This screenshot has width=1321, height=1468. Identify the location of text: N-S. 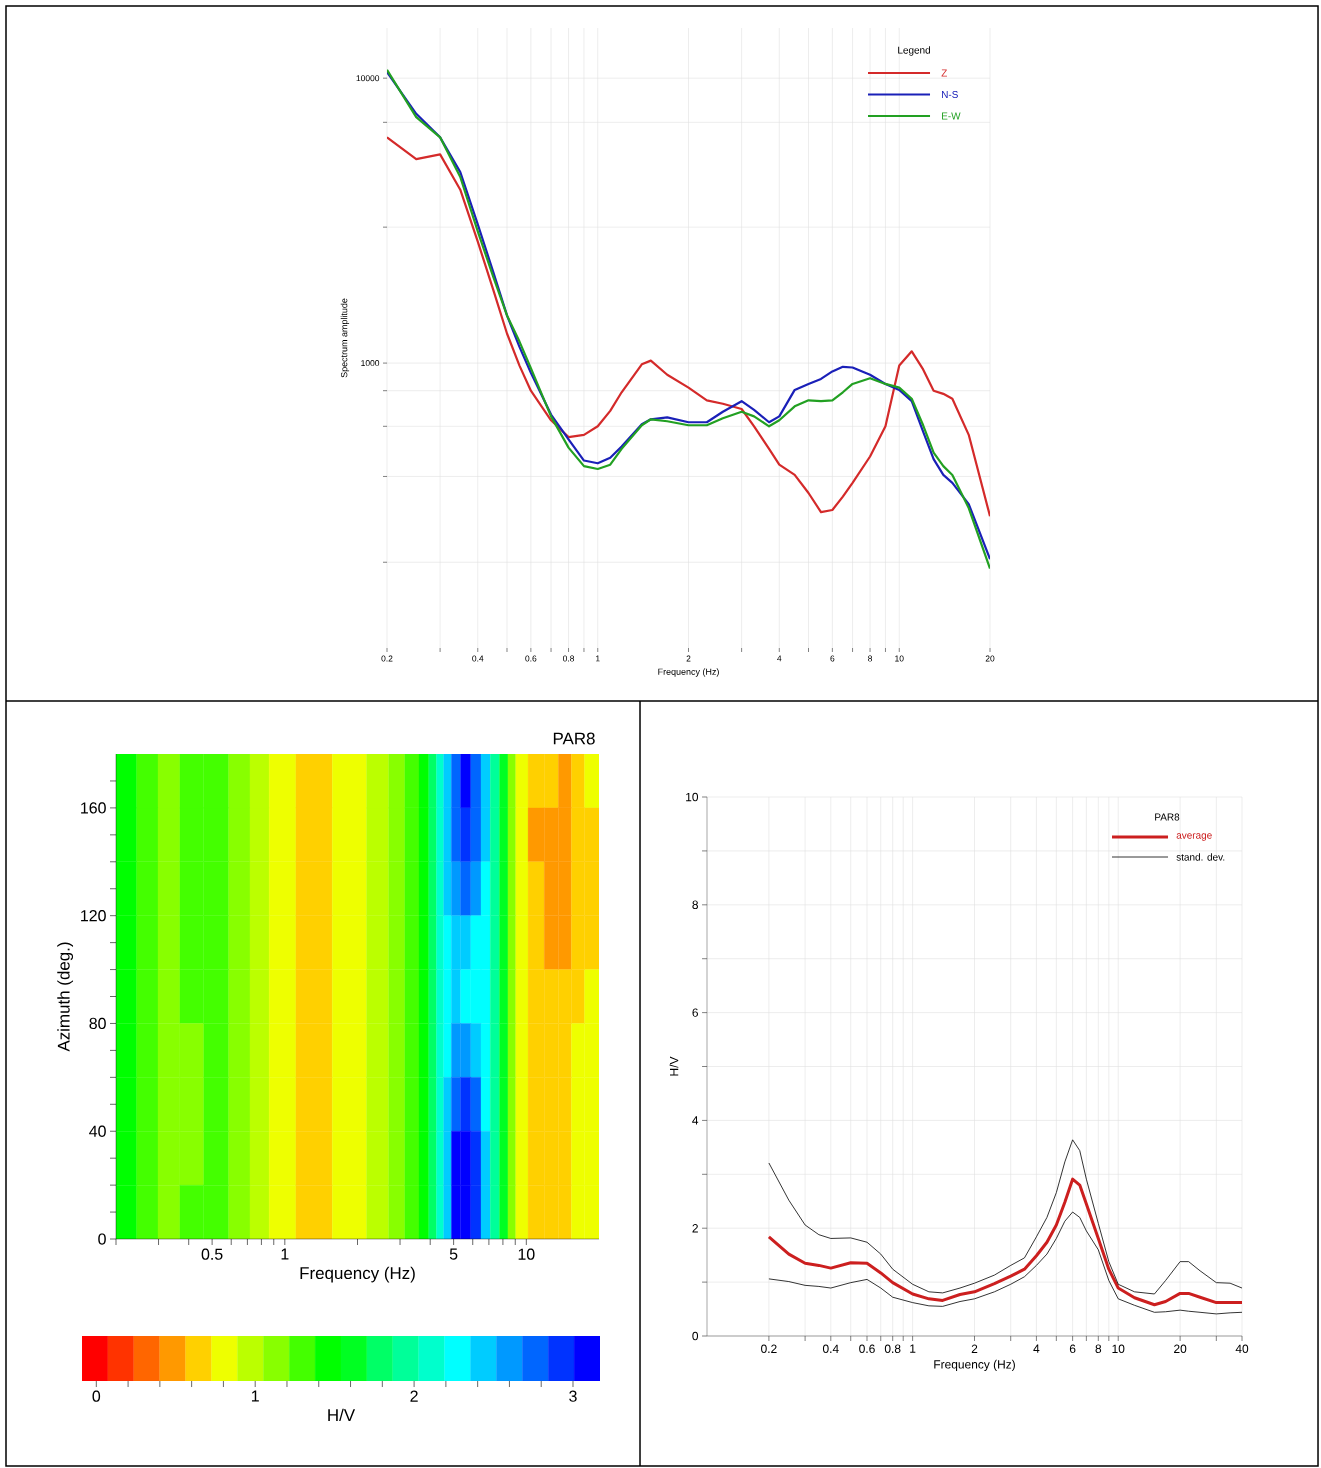
(950, 94).